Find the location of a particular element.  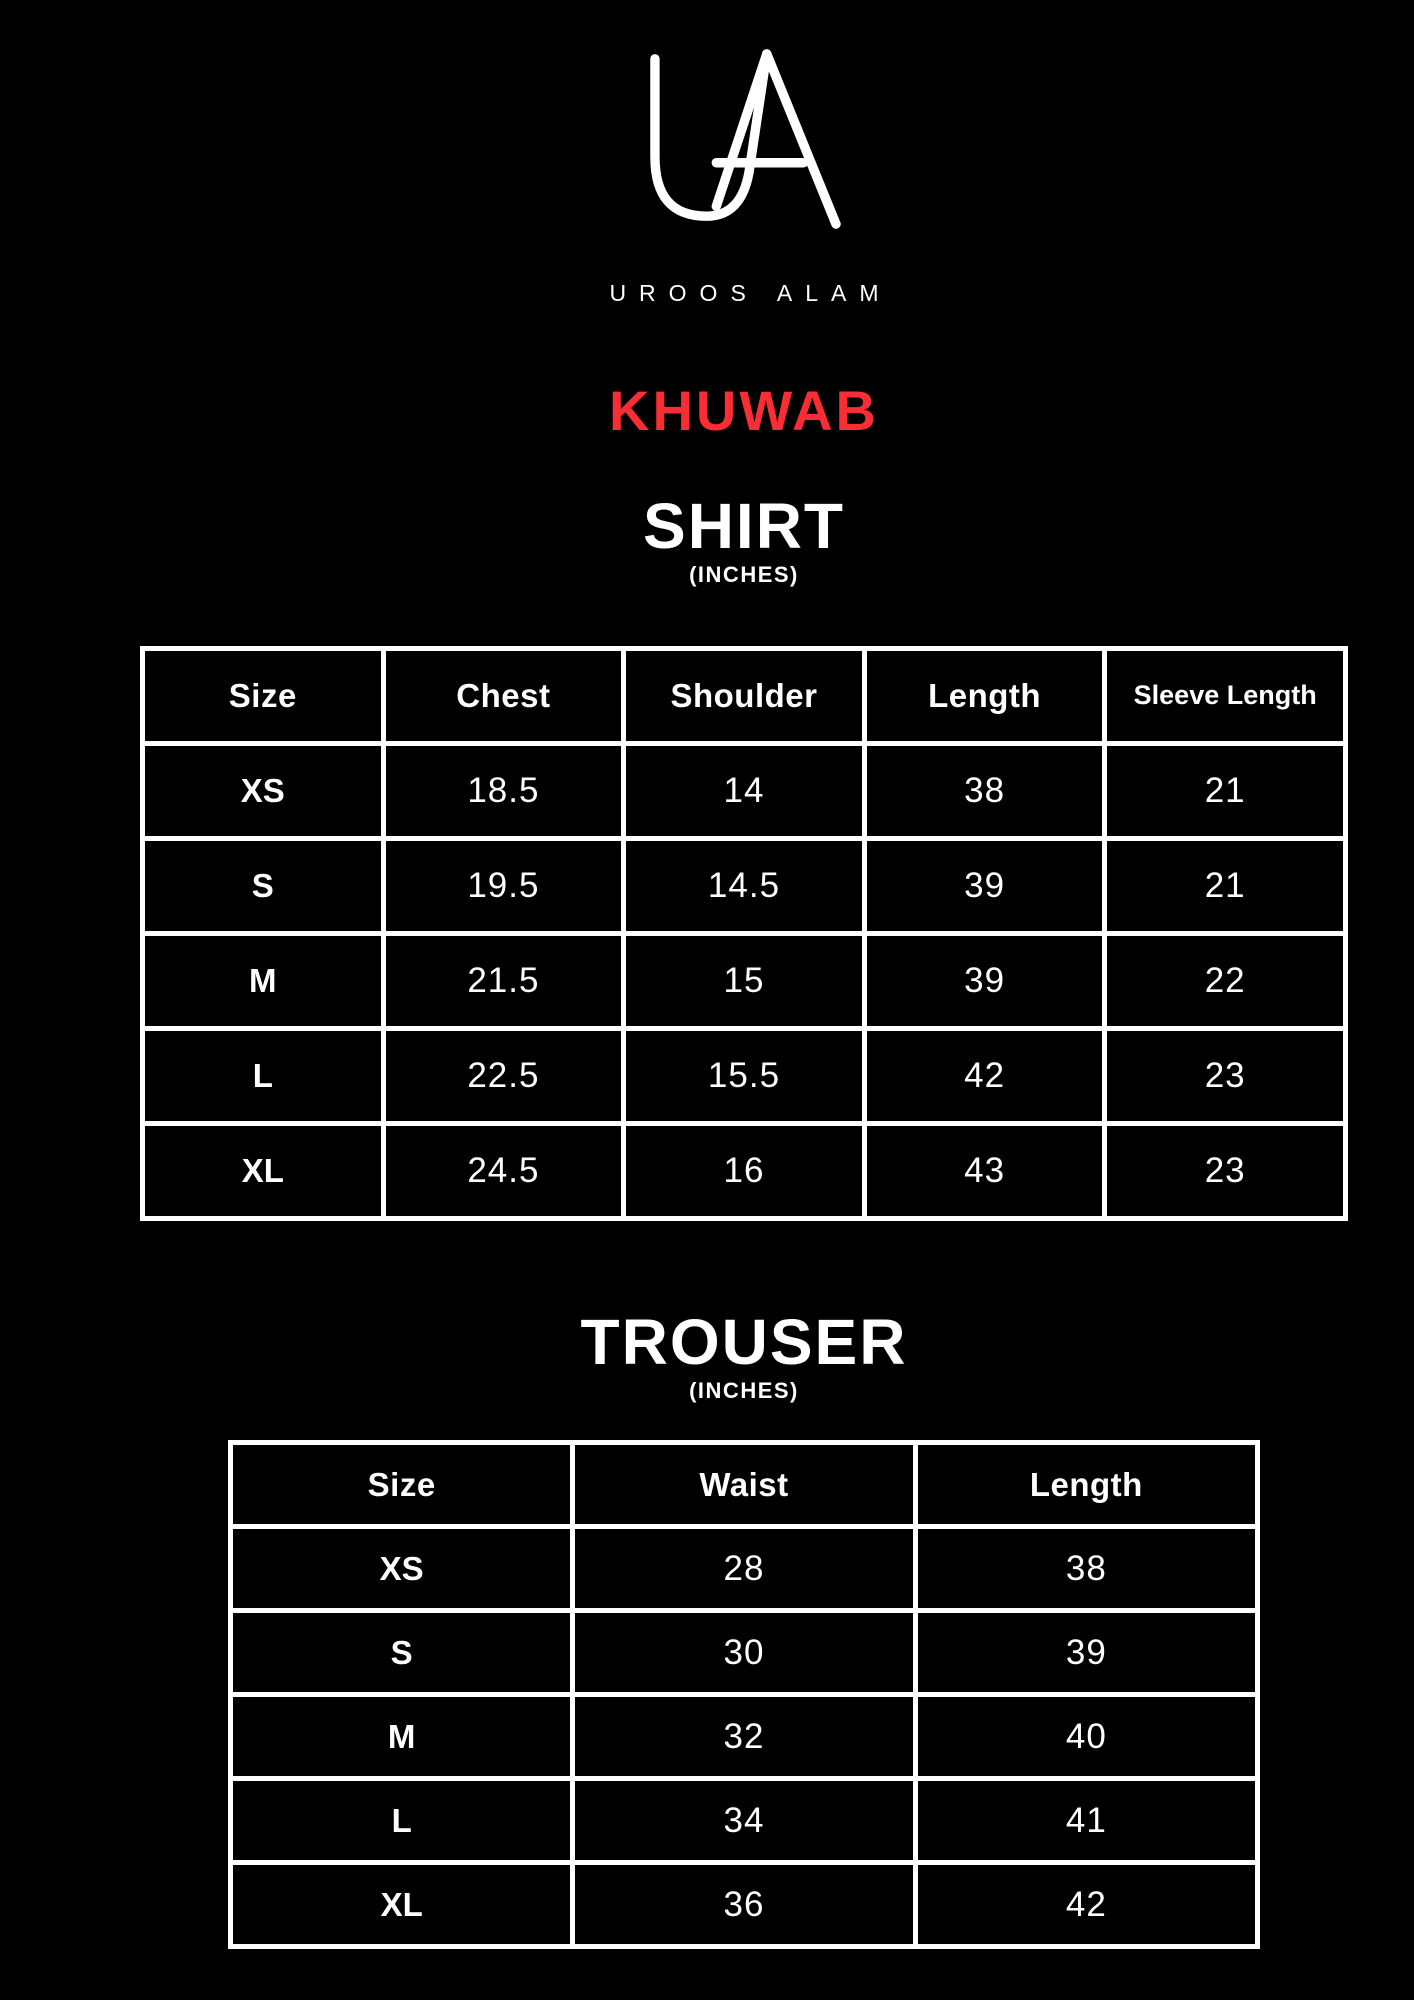

table-row: M 32 40 is located at coordinates (744, 1737).